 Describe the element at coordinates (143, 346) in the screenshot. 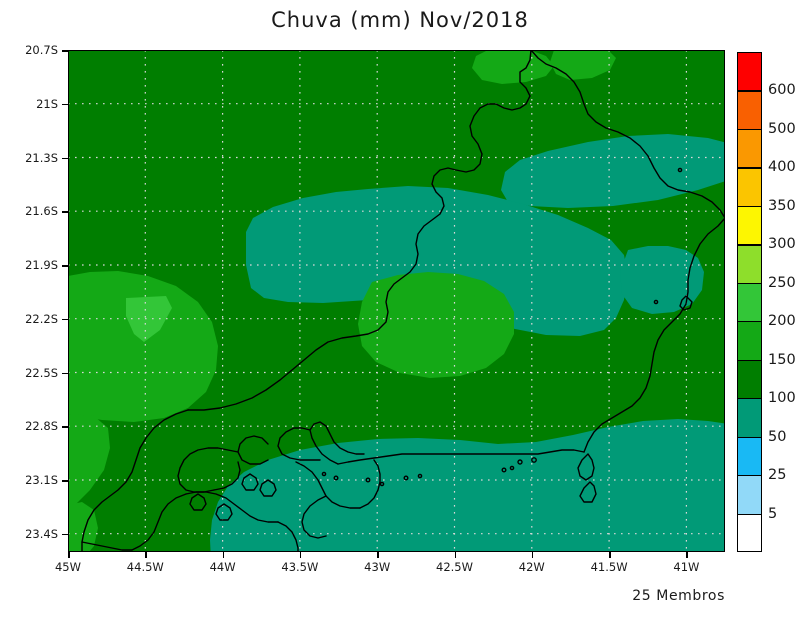

I see `contour-southwest-highland` at that location.